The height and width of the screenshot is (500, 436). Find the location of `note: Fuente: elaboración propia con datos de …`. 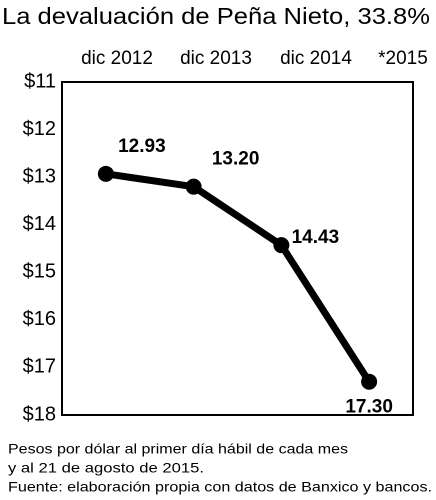

note: Fuente: elaboración propia con datos de … is located at coordinates (220, 487).